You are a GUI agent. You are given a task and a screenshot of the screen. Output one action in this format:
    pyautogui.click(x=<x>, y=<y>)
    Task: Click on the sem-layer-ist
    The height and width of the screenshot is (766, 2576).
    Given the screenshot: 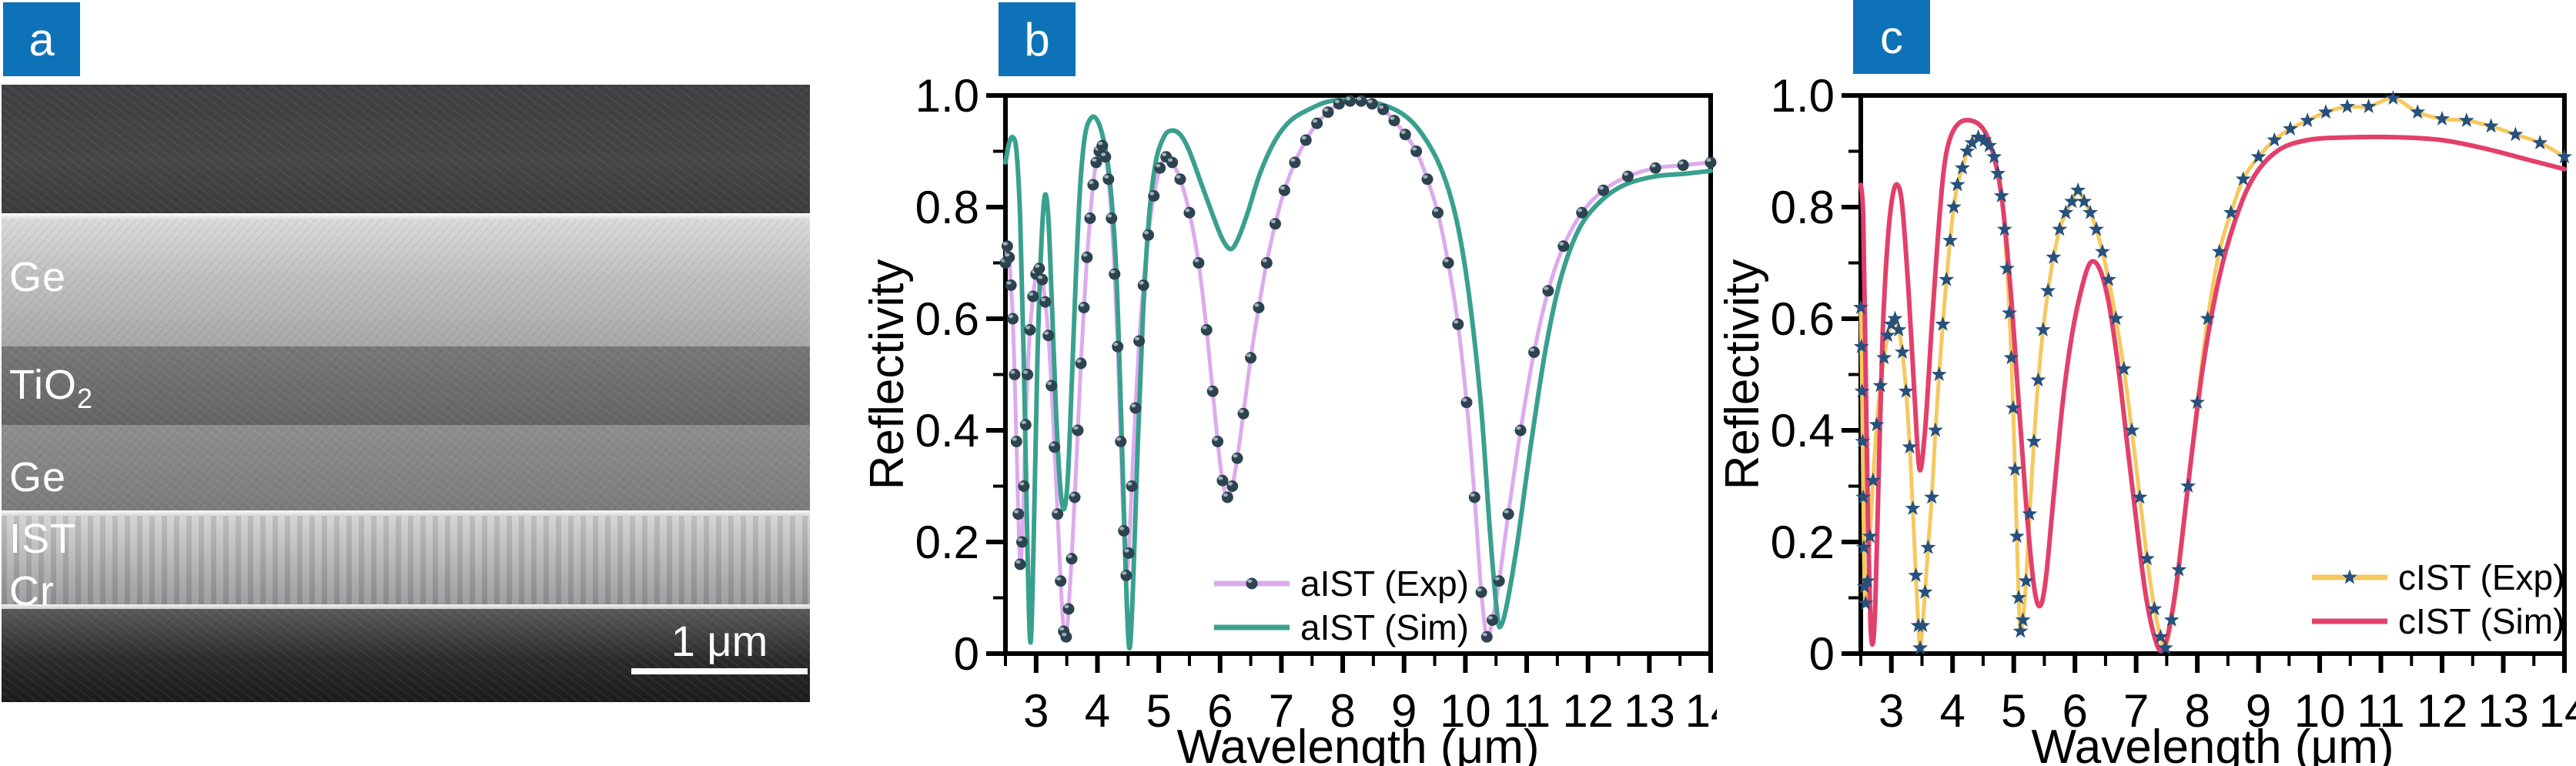 What is the action you would take?
    pyautogui.click(x=406, y=560)
    